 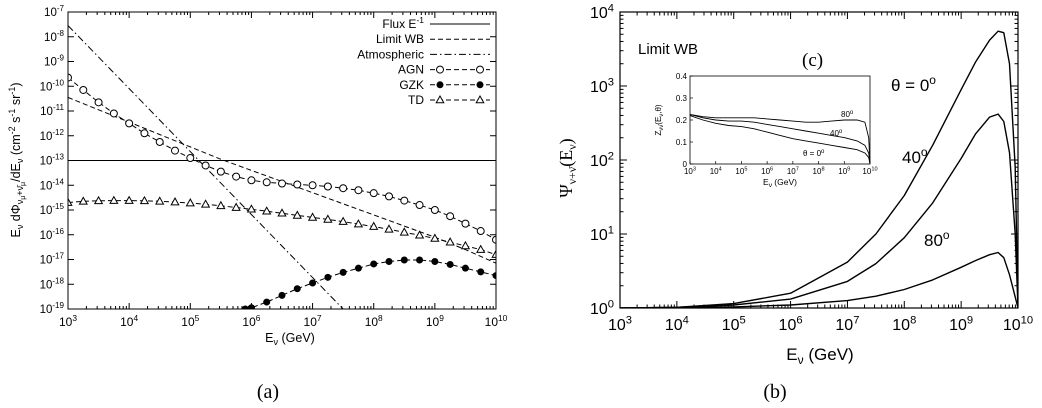 What do you see at coordinates (602, 308) in the screenshot?
I see `y-tick-label: 10⁰` at bounding box center [602, 308].